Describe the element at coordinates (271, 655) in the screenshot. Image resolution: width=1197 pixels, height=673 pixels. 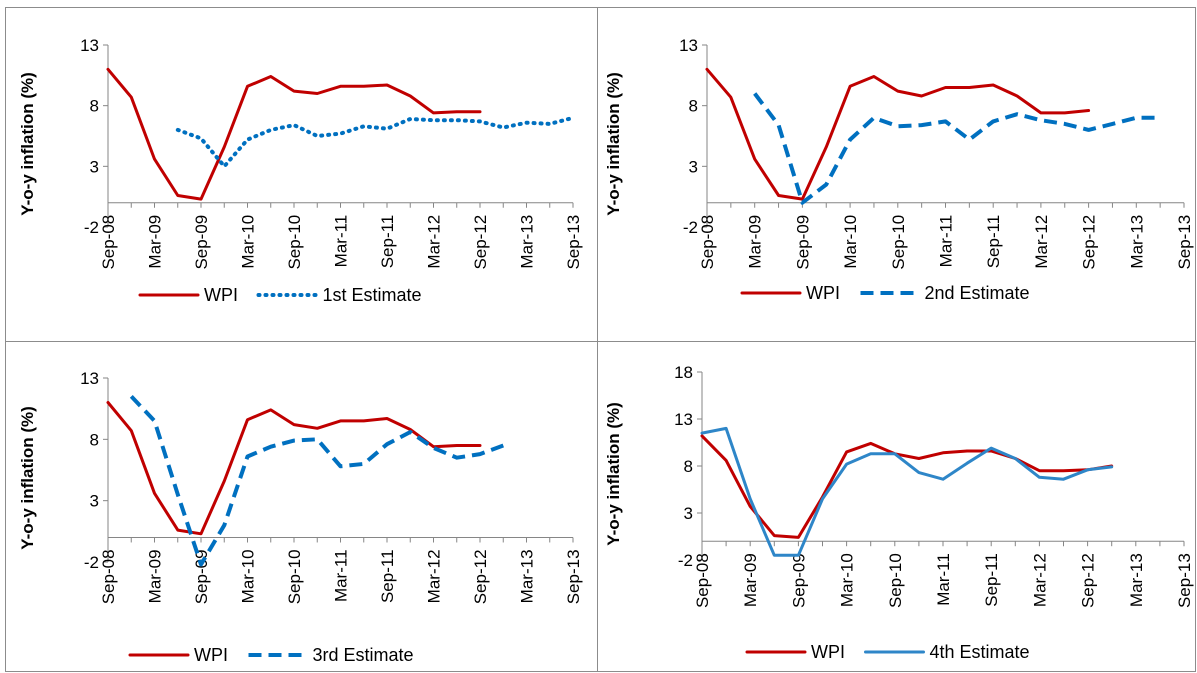
I see `legend: WPI 3rd Estimate` at that location.